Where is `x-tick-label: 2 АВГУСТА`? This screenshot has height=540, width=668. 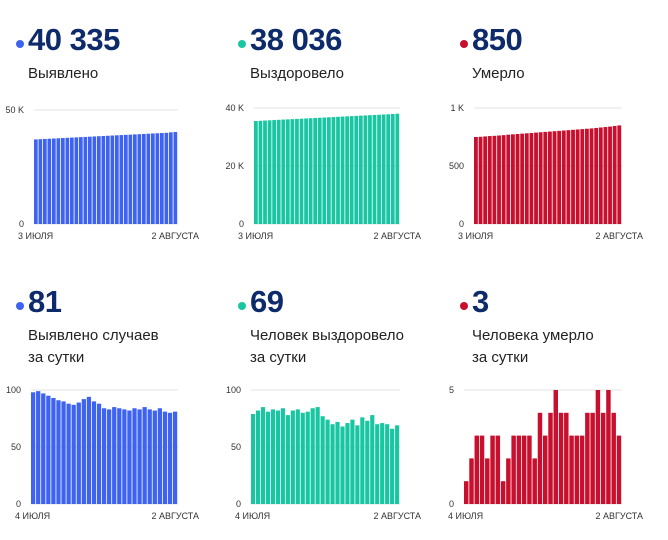 x-tick-label: 2 АВГУСТА is located at coordinates (619, 236).